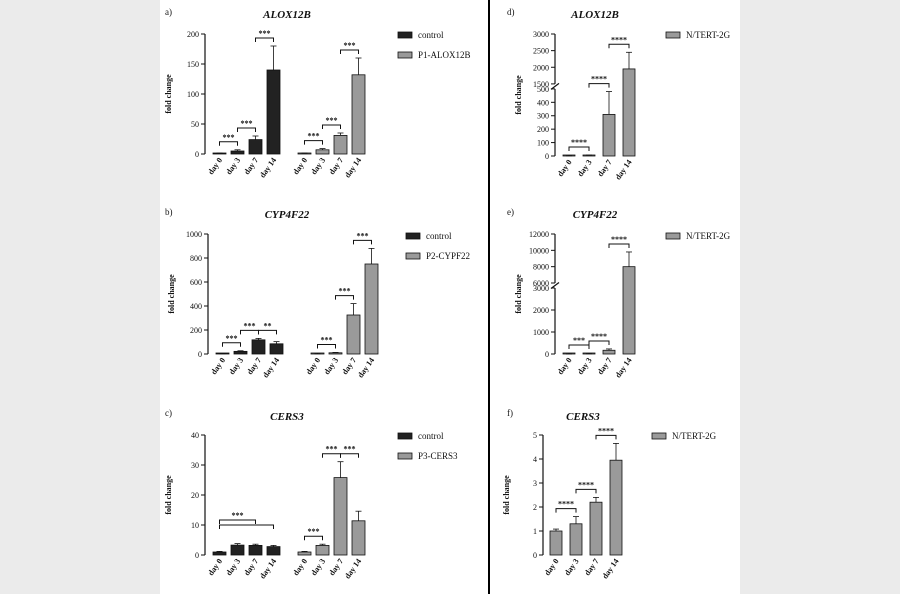 The height and width of the screenshot is (594, 900). Describe the element at coordinates (196, 258) in the screenshot. I see `y-tick-label: 800` at that location.